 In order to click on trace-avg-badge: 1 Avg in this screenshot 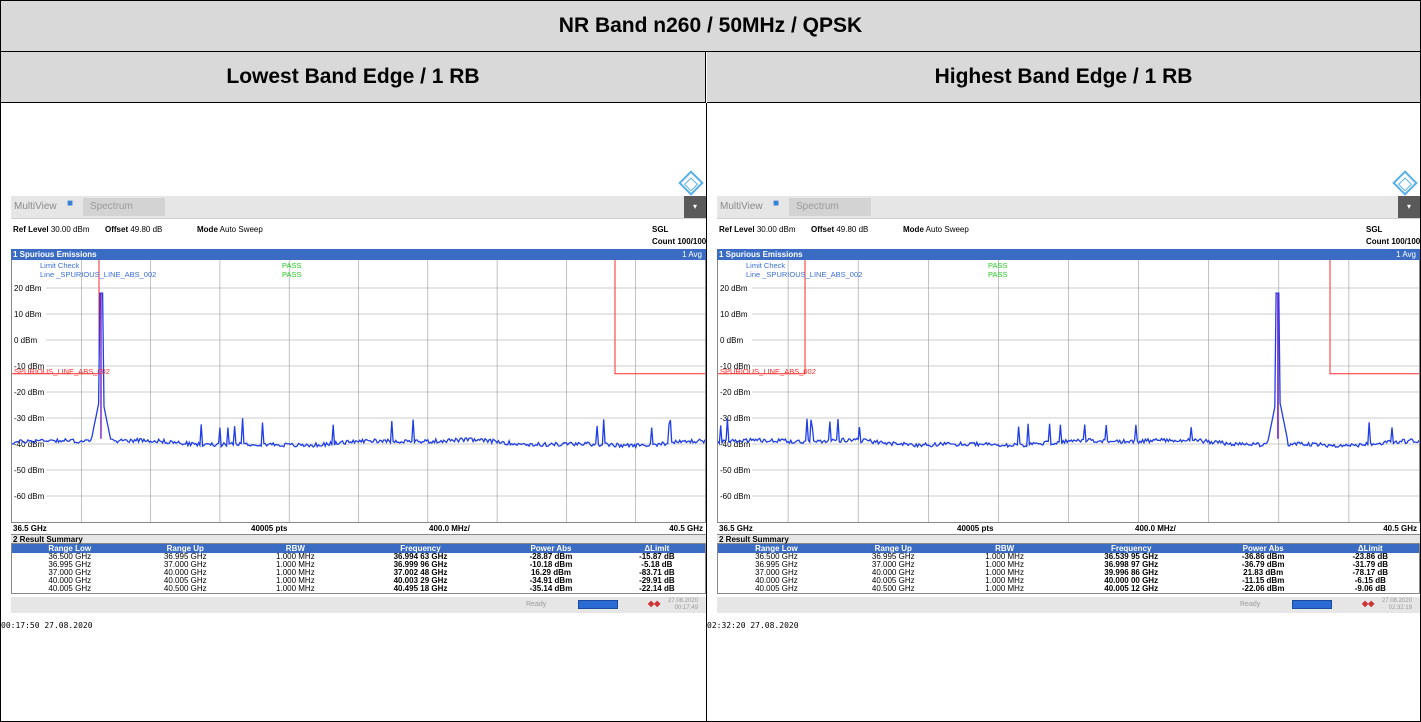, I will do `click(692, 254)`.